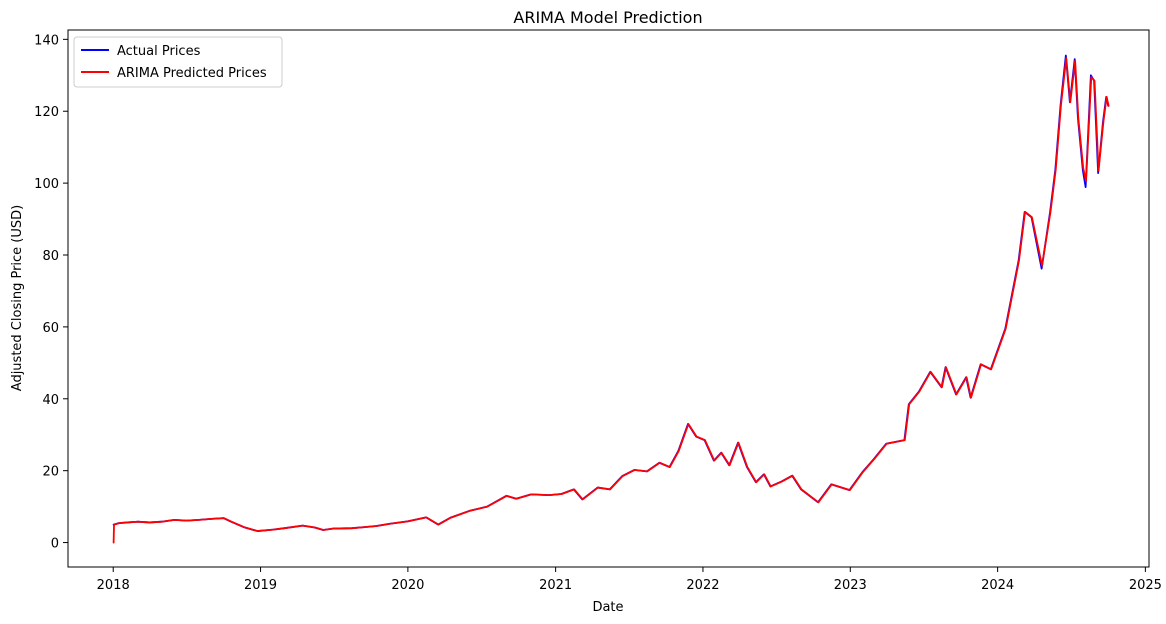 The height and width of the screenshot is (624, 1166). What do you see at coordinates (50, 256) in the screenshot?
I see `y-tick-label: 80` at bounding box center [50, 256].